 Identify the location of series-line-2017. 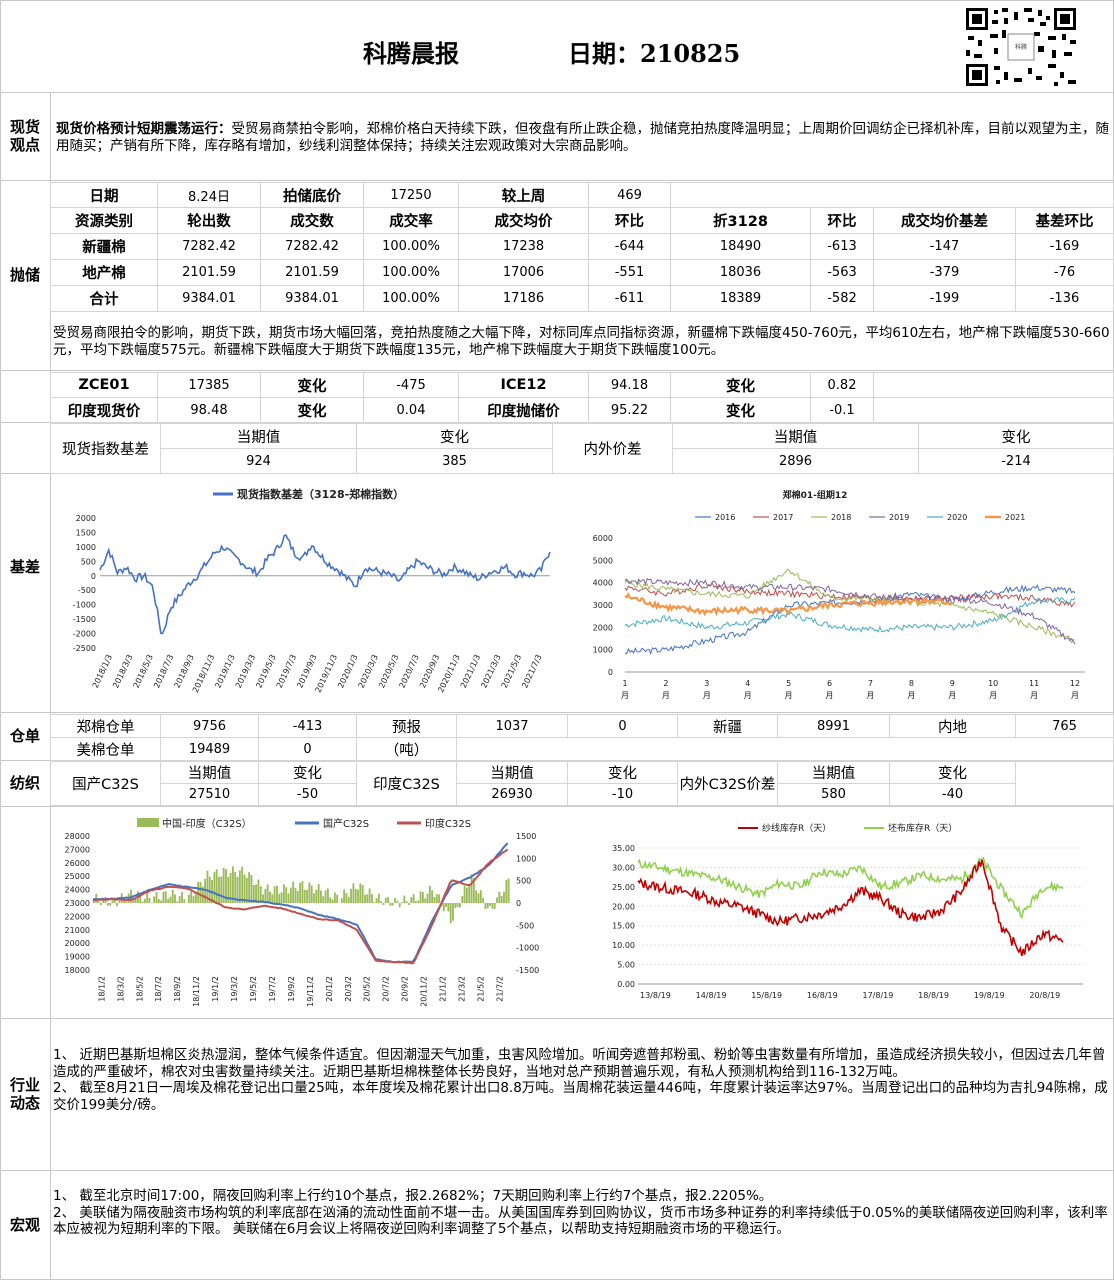
(850, 595).